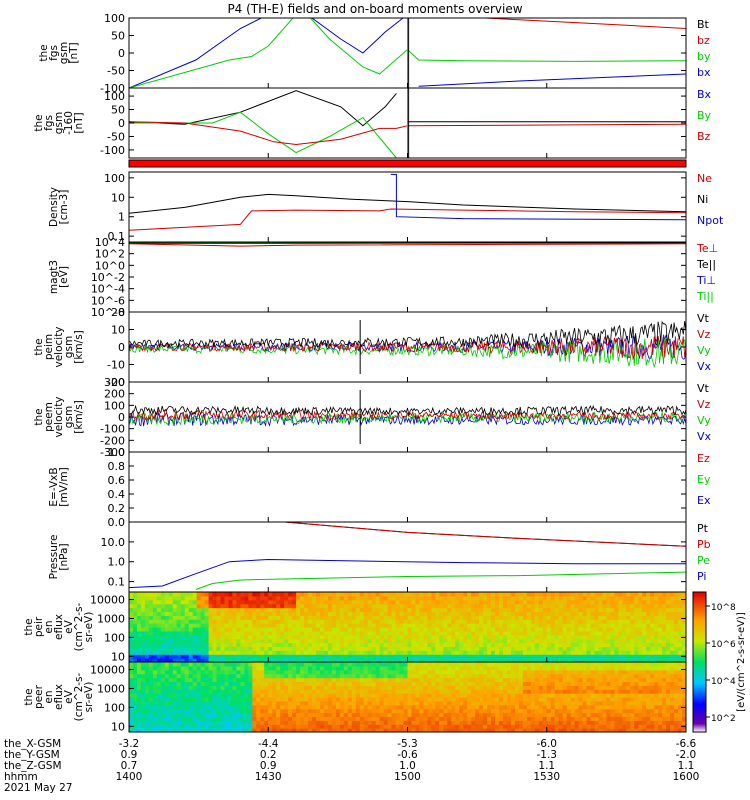 The image size is (750, 800). What do you see at coordinates (702, 199) in the screenshot?
I see `legend-label-Ni: Ni` at bounding box center [702, 199].